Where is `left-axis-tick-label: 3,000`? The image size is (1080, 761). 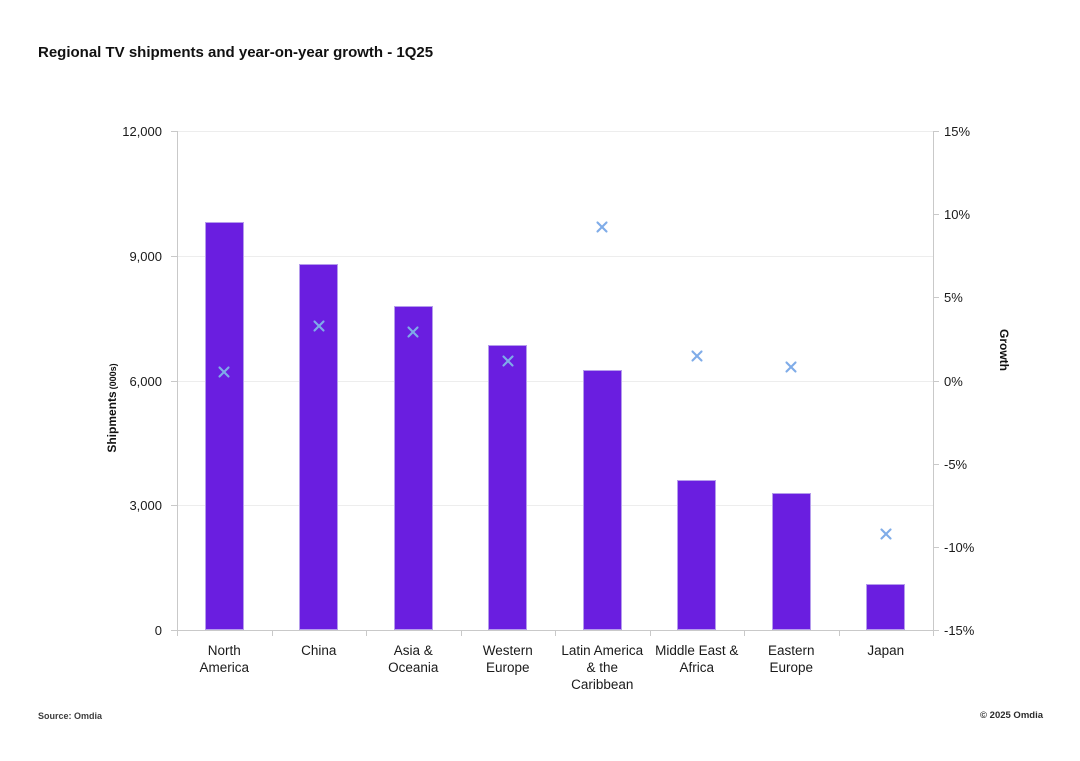
left-axis-tick-label: 3,000 is located at coordinates (145, 506).